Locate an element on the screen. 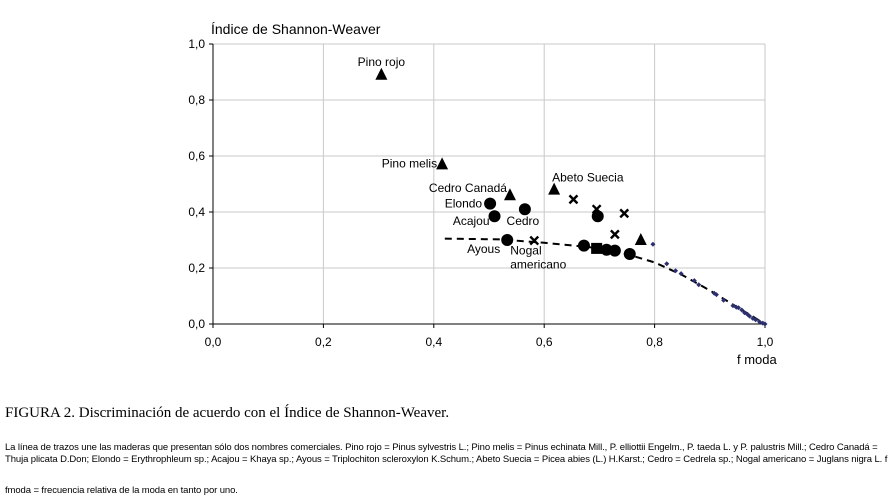 The width and height of the screenshot is (892, 501). point-label: Pino melis is located at coordinates (409, 163).